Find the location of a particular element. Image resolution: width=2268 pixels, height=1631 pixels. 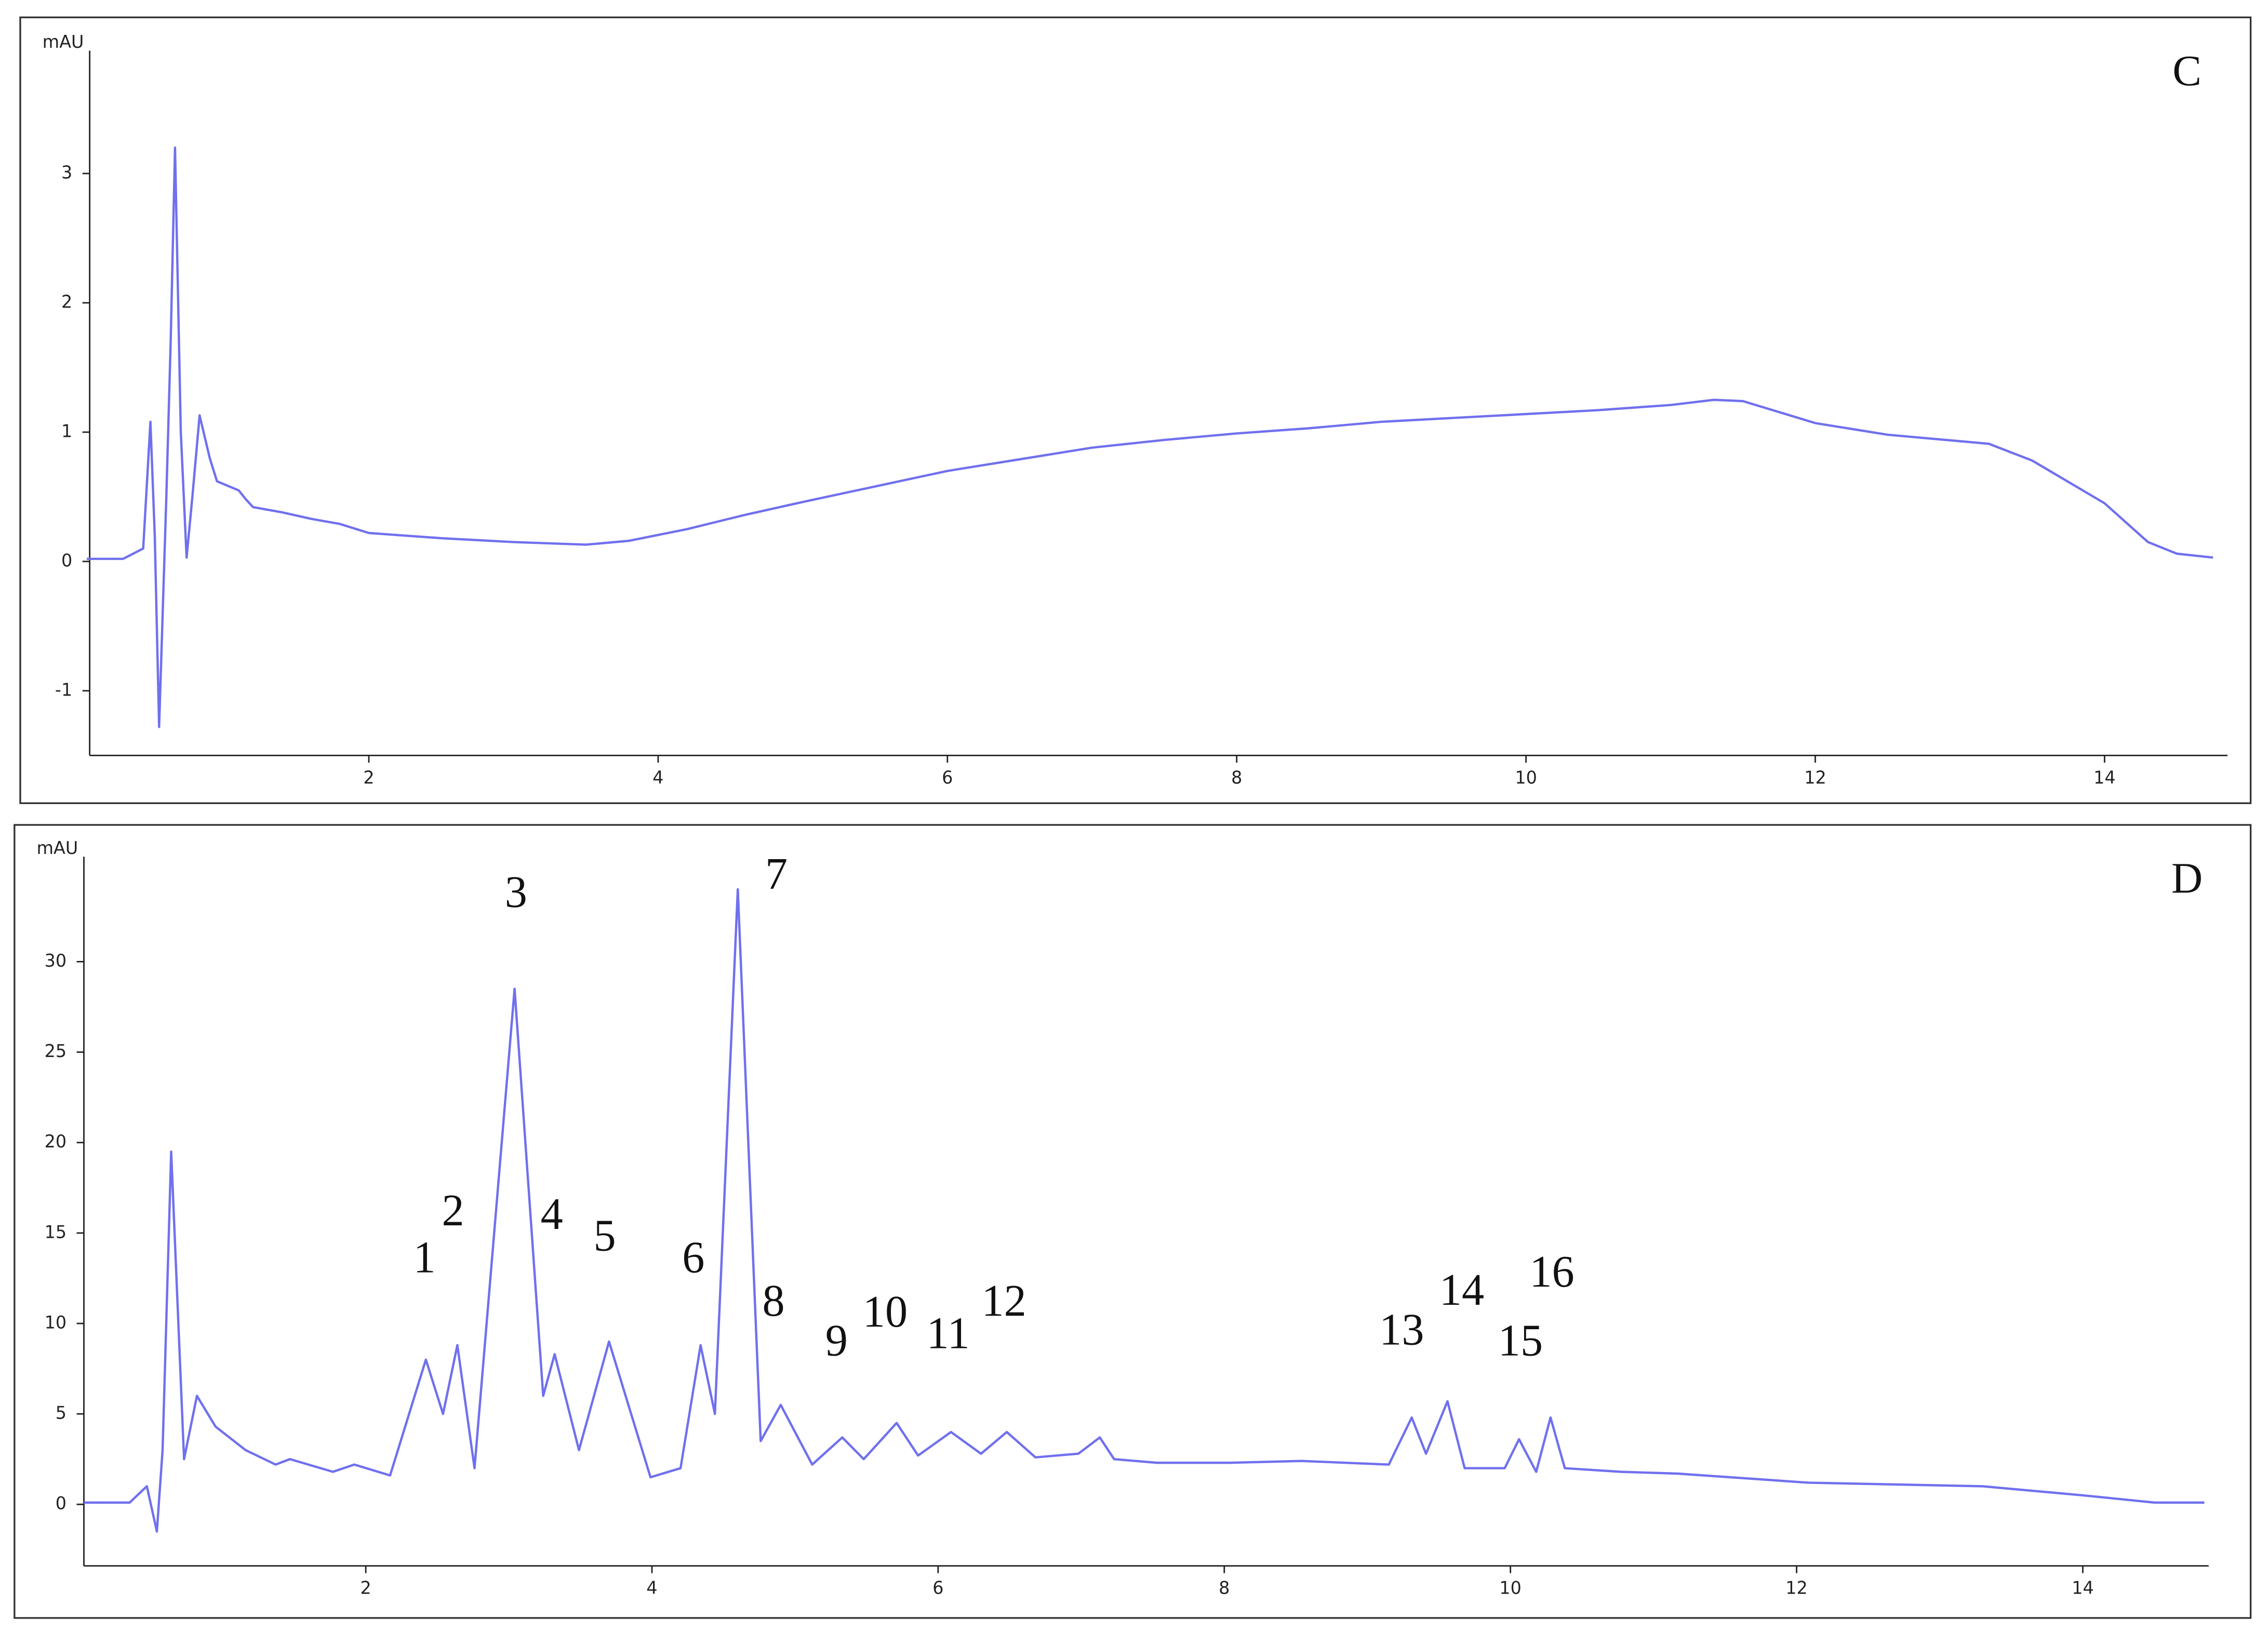

peak-label: 4 is located at coordinates (552, 1214).